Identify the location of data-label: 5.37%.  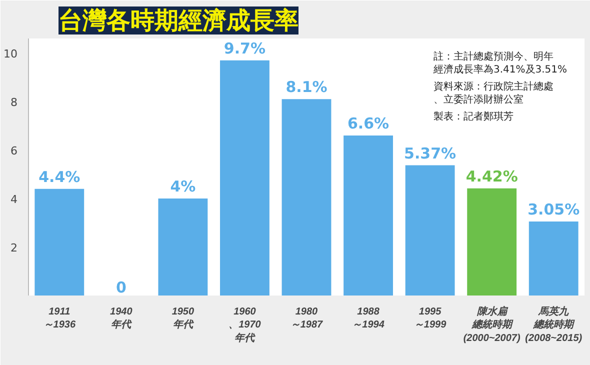
(430, 153).